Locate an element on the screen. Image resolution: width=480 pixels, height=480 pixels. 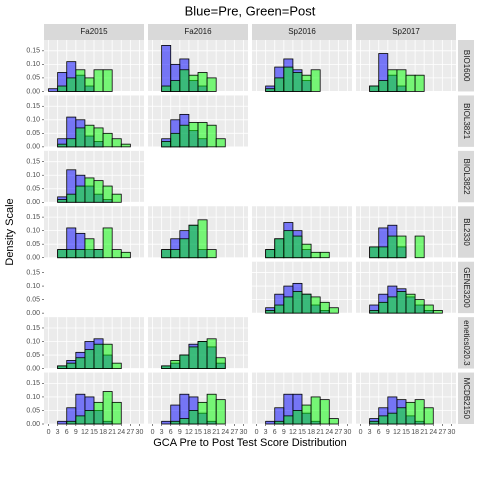
x-tick-label: 18 is located at coordinates (311, 432).